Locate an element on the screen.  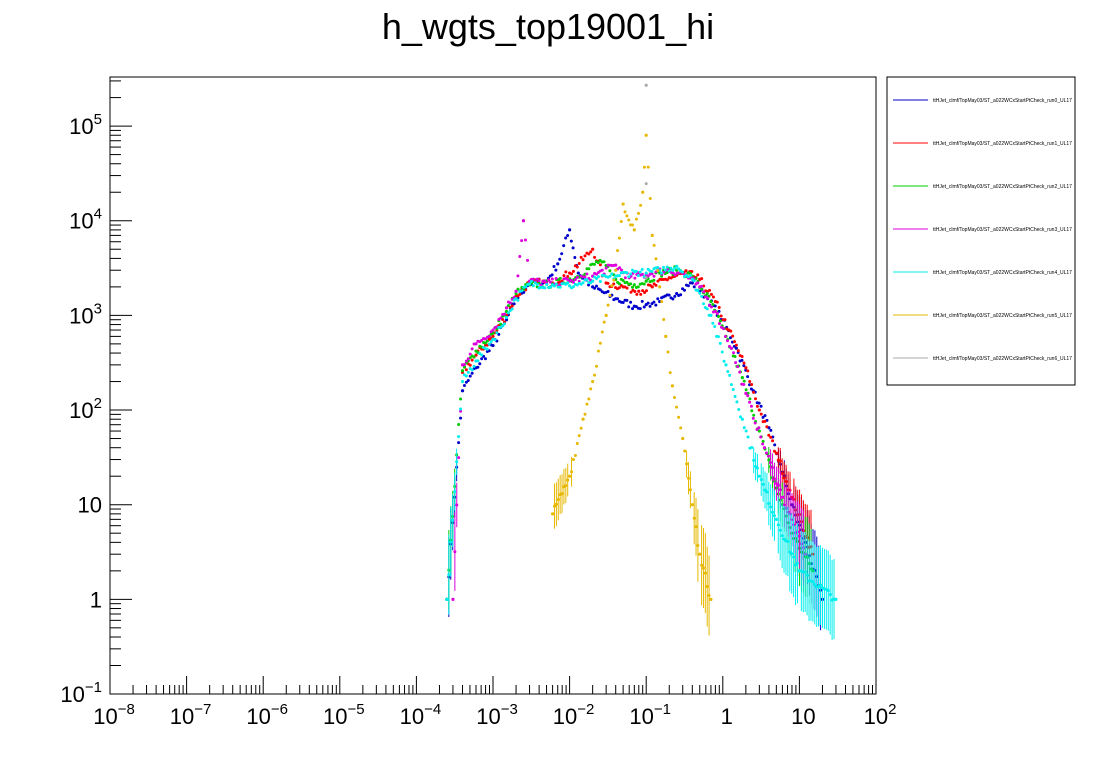
y-tick-label: 104 is located at coordinates (85, 220).